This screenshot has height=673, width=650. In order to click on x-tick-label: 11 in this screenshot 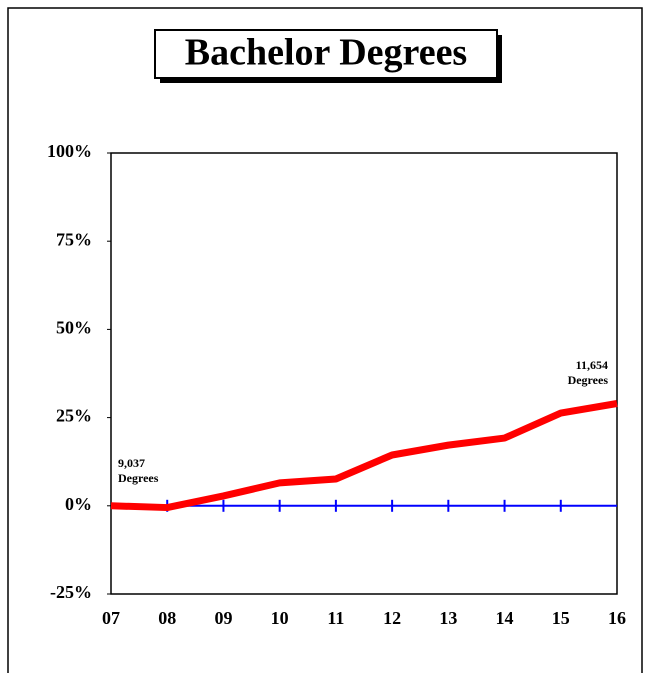, I will do `click(335, 618)`.